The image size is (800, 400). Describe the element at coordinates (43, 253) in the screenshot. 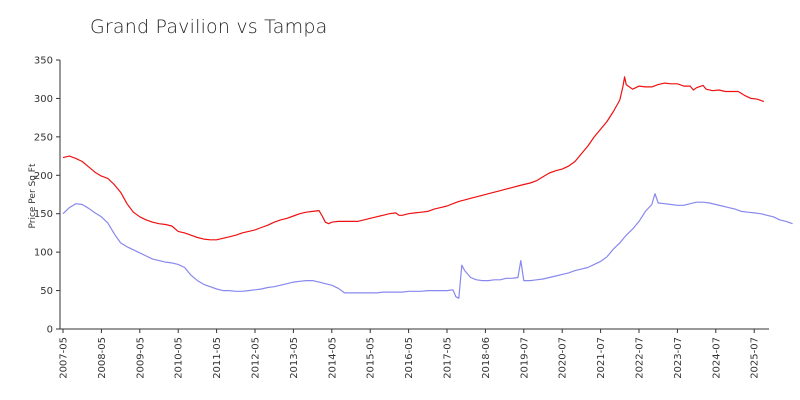

I see `y-tick-label-100: 100` at that location.